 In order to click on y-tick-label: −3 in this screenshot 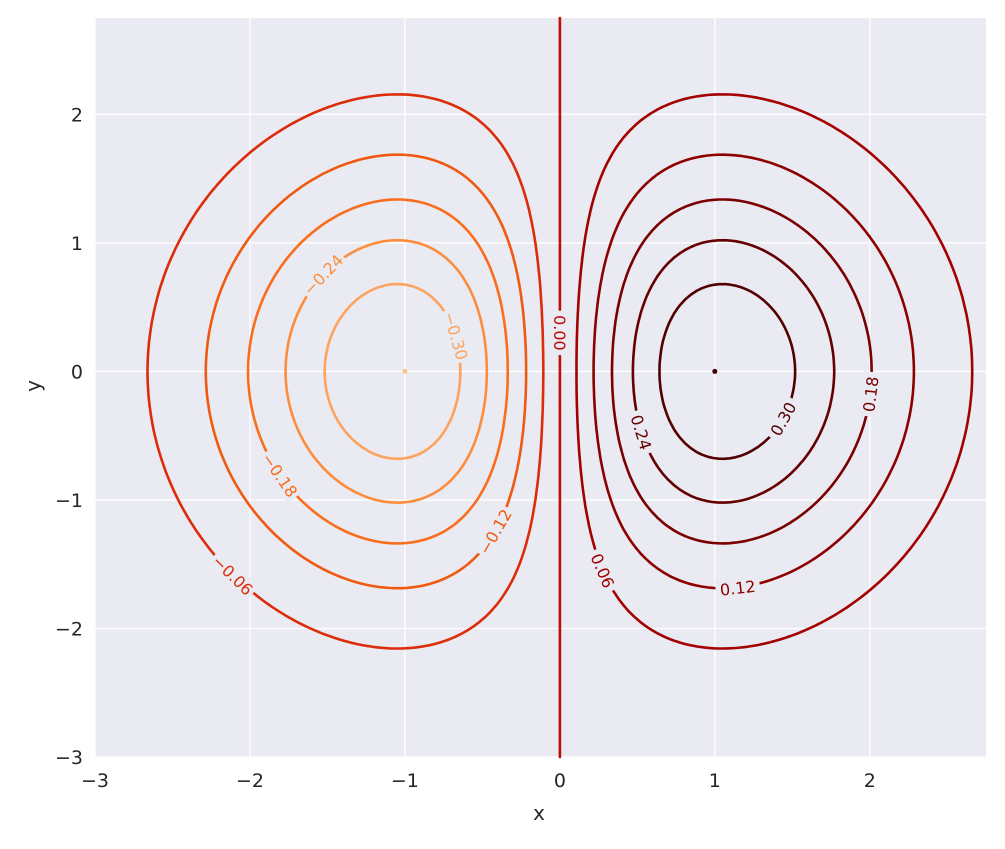, I will do `click(69, 758)`.